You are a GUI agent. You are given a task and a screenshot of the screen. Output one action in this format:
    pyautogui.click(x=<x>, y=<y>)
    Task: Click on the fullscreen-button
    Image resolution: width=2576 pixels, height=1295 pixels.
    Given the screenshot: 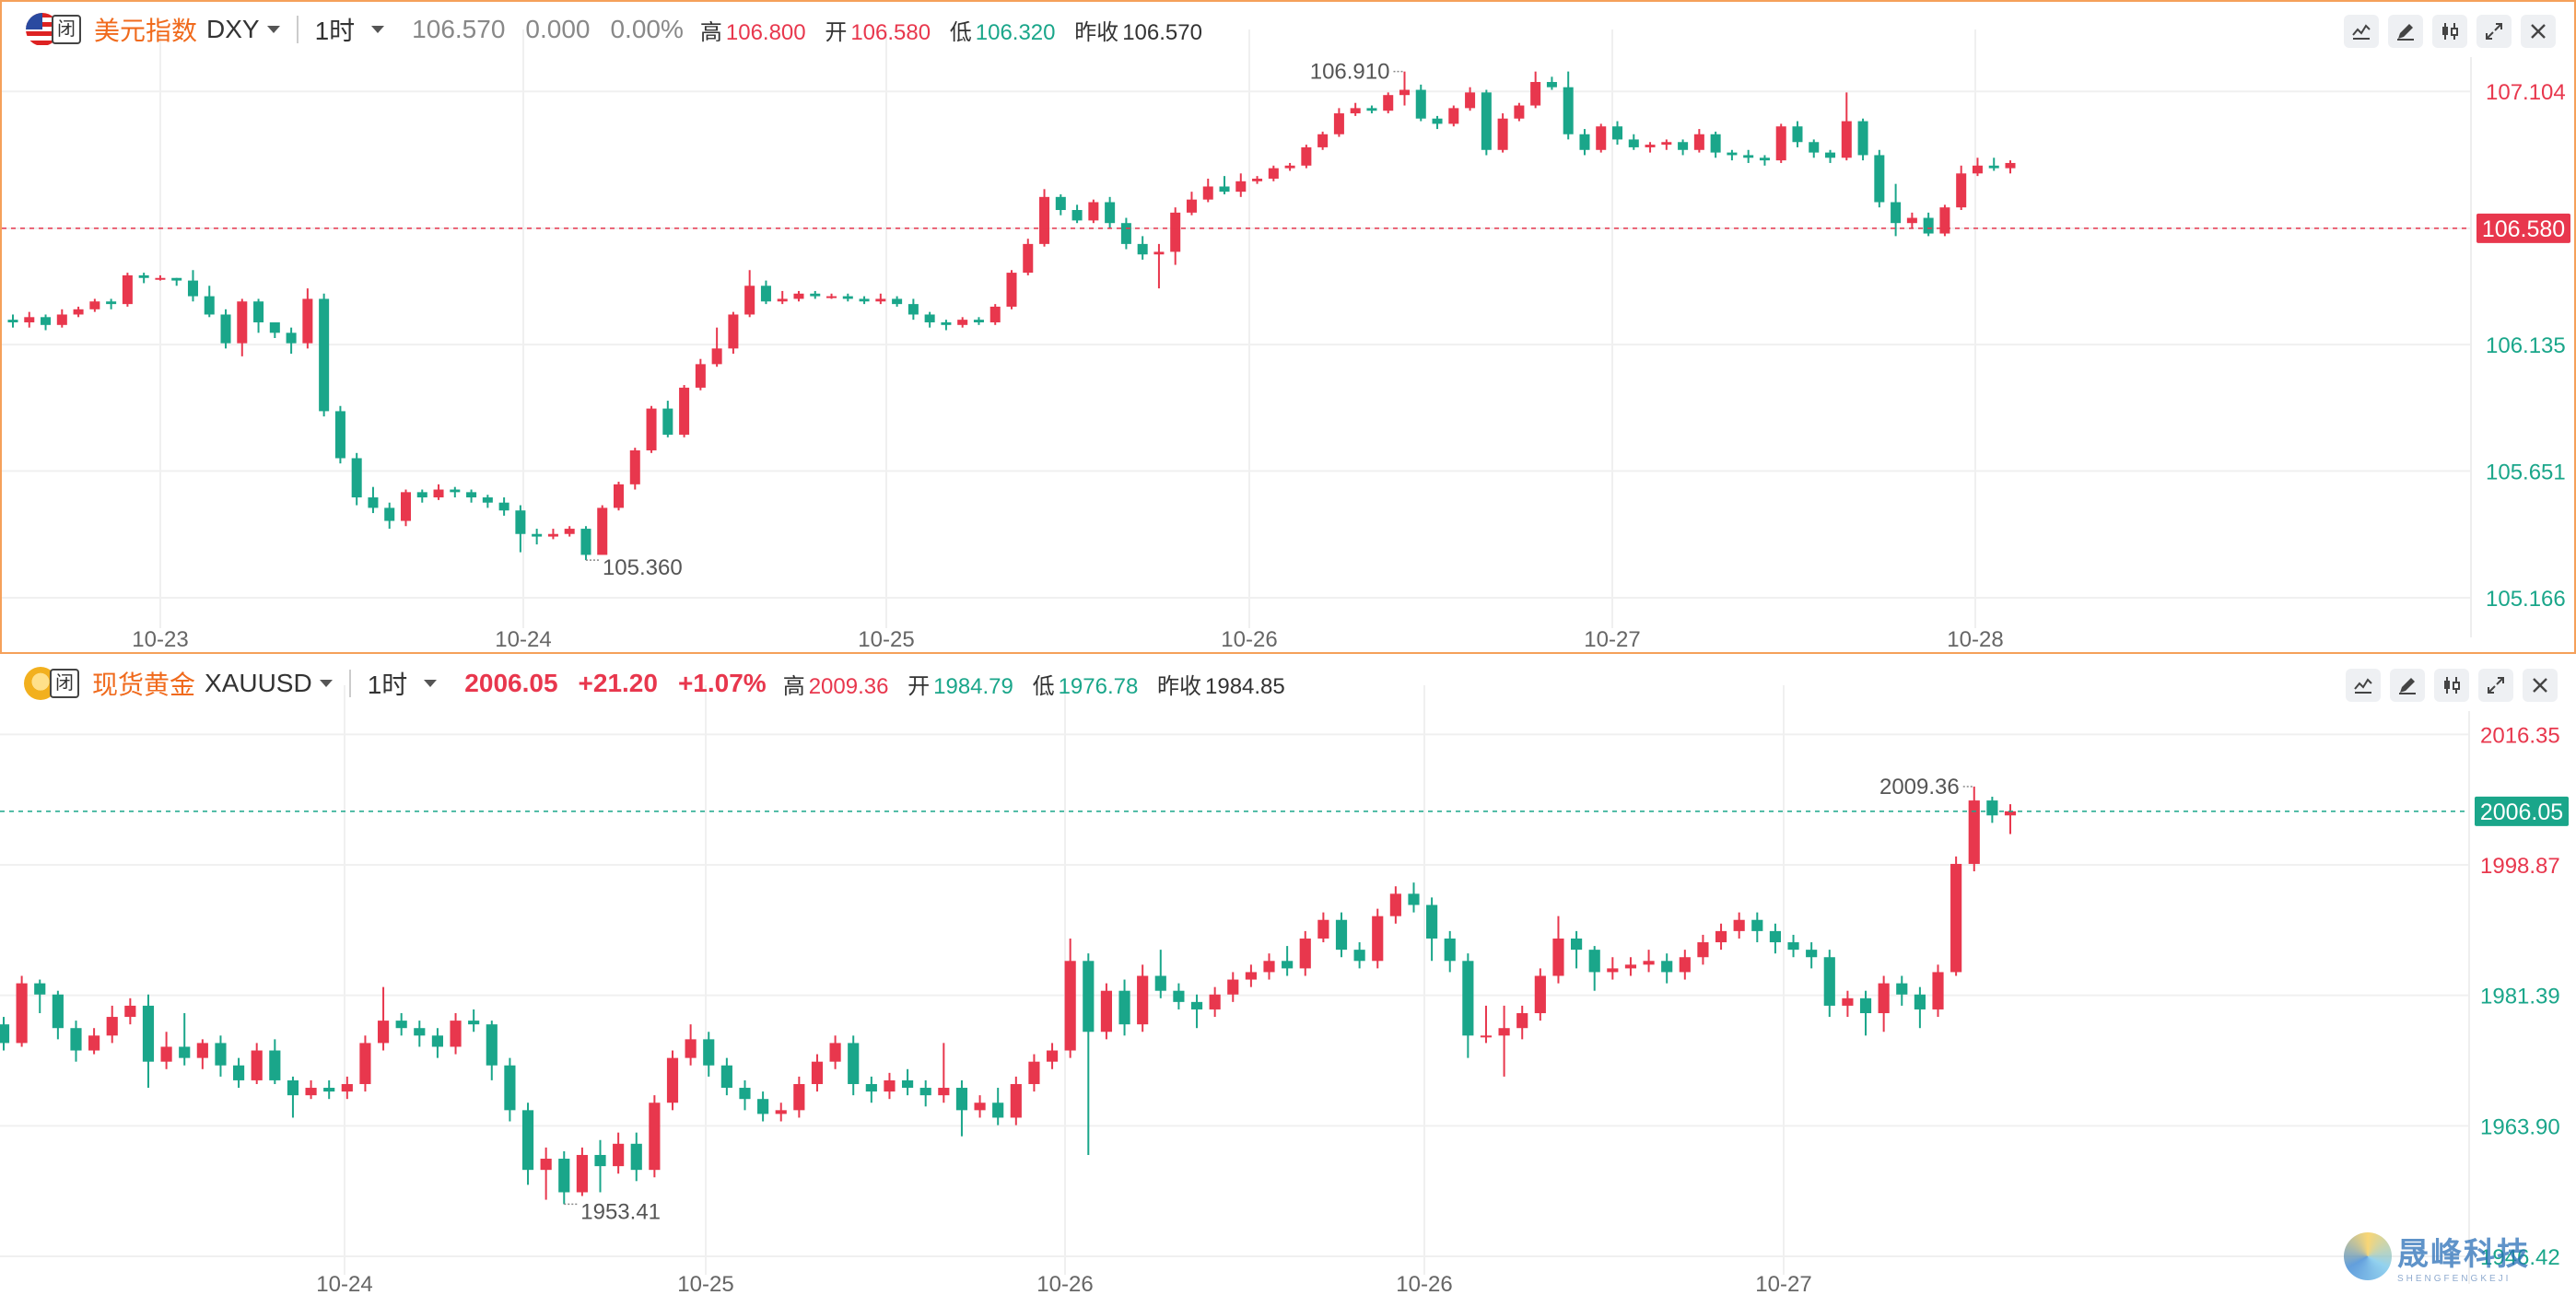 What is the action you would take?
    pyautogui.click(x=2494, y=31)
    